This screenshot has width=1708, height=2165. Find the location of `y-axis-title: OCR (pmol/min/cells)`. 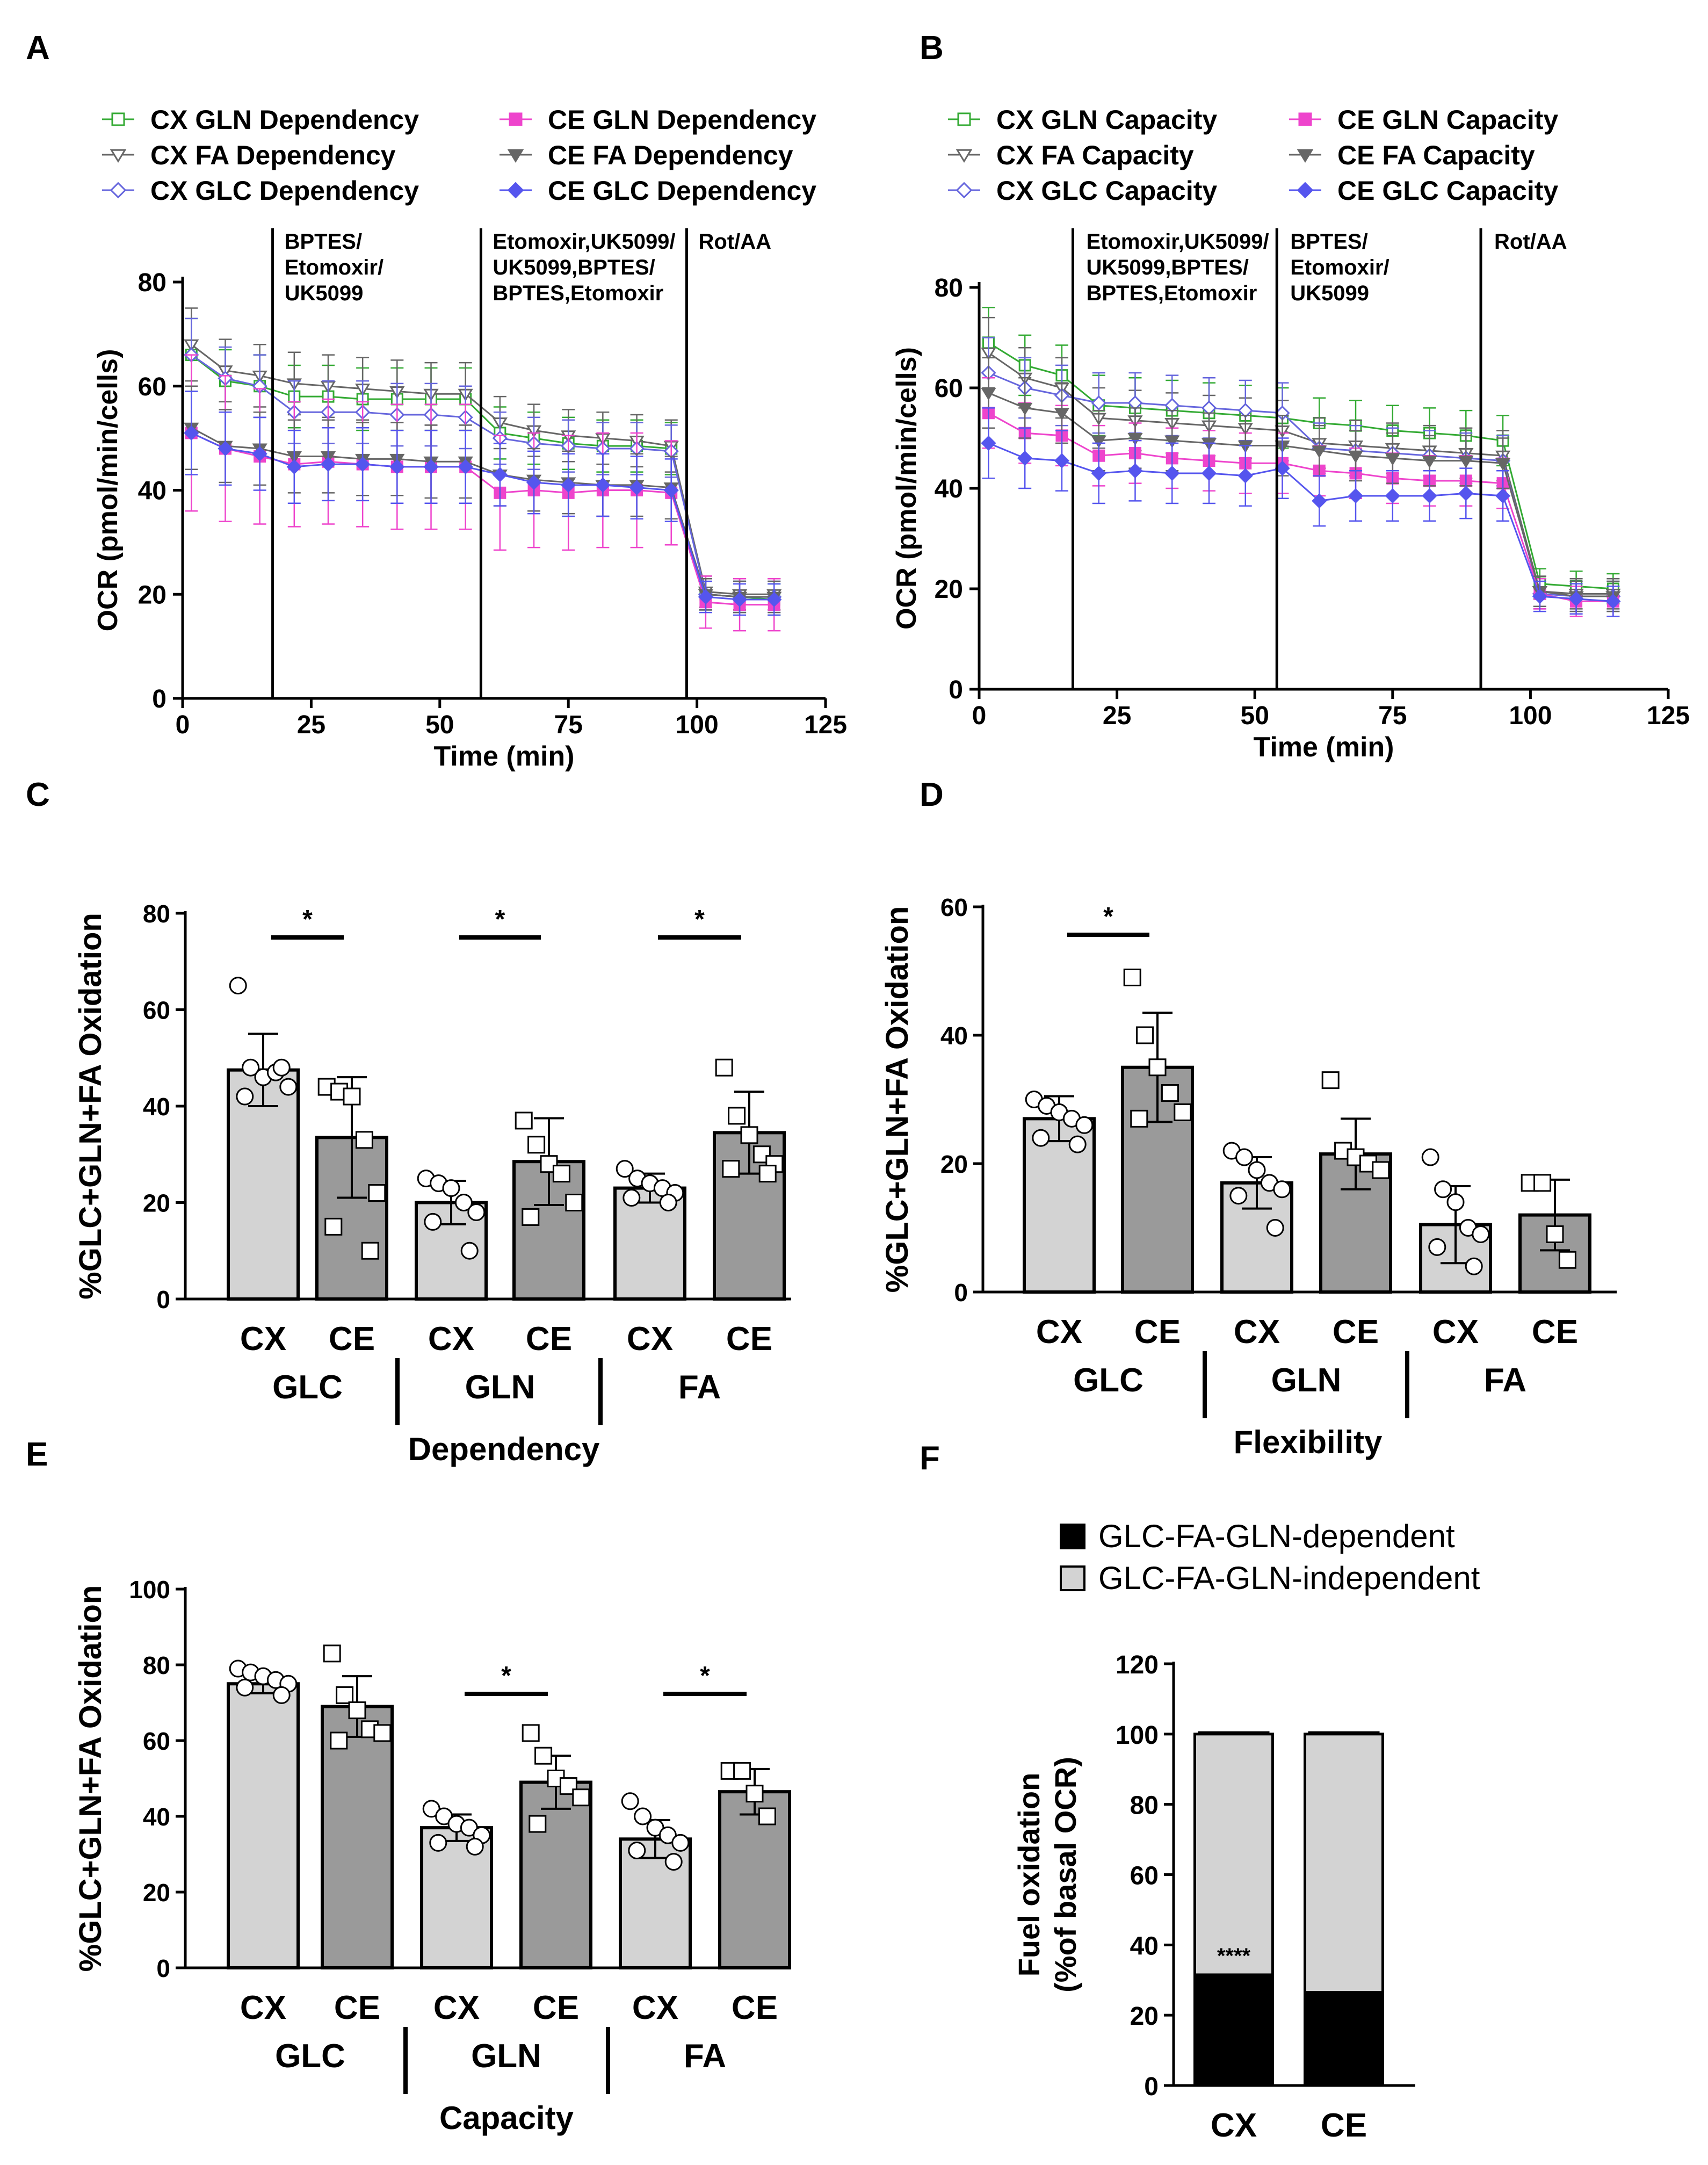

y-axis-title: OCR (pmol/min/cells) is located at coordinates (906, 488).